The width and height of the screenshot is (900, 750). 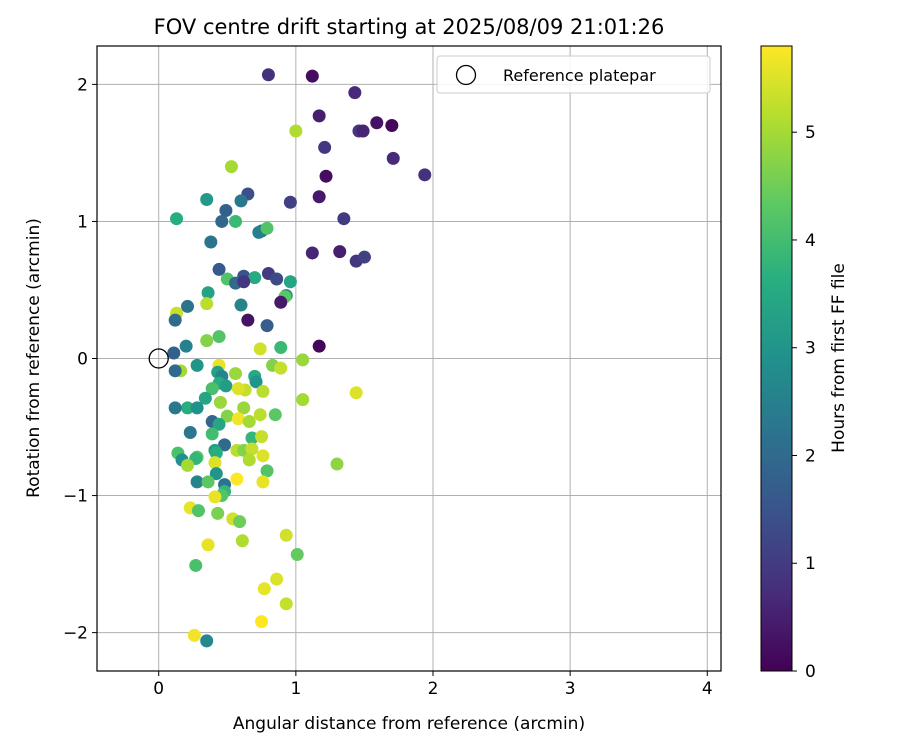 What do you see at coordinates (570, 689) in the screenshot?
I see `x-tick-label: 3` at bounding box center [570, 689].